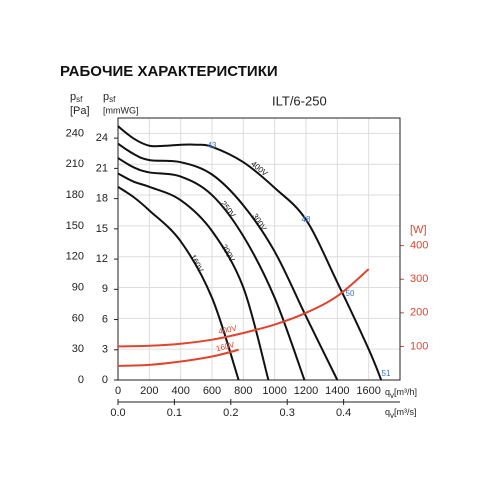 Image resolution: width=500 pixels, height=500 pixels. I want to click on x-tick-label: 800, so click(243, 391).